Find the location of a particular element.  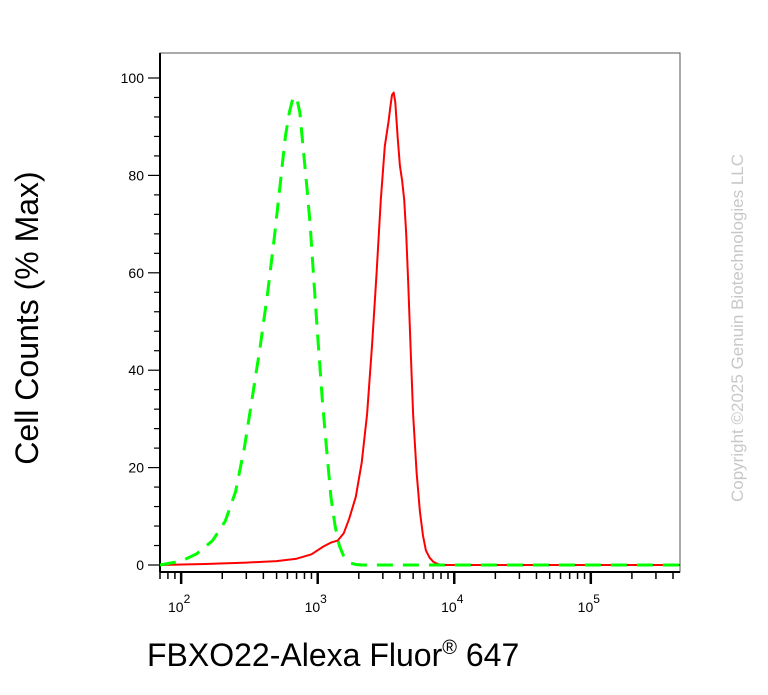

x-tick-label: 10³ is located at coordinates (316, 603).